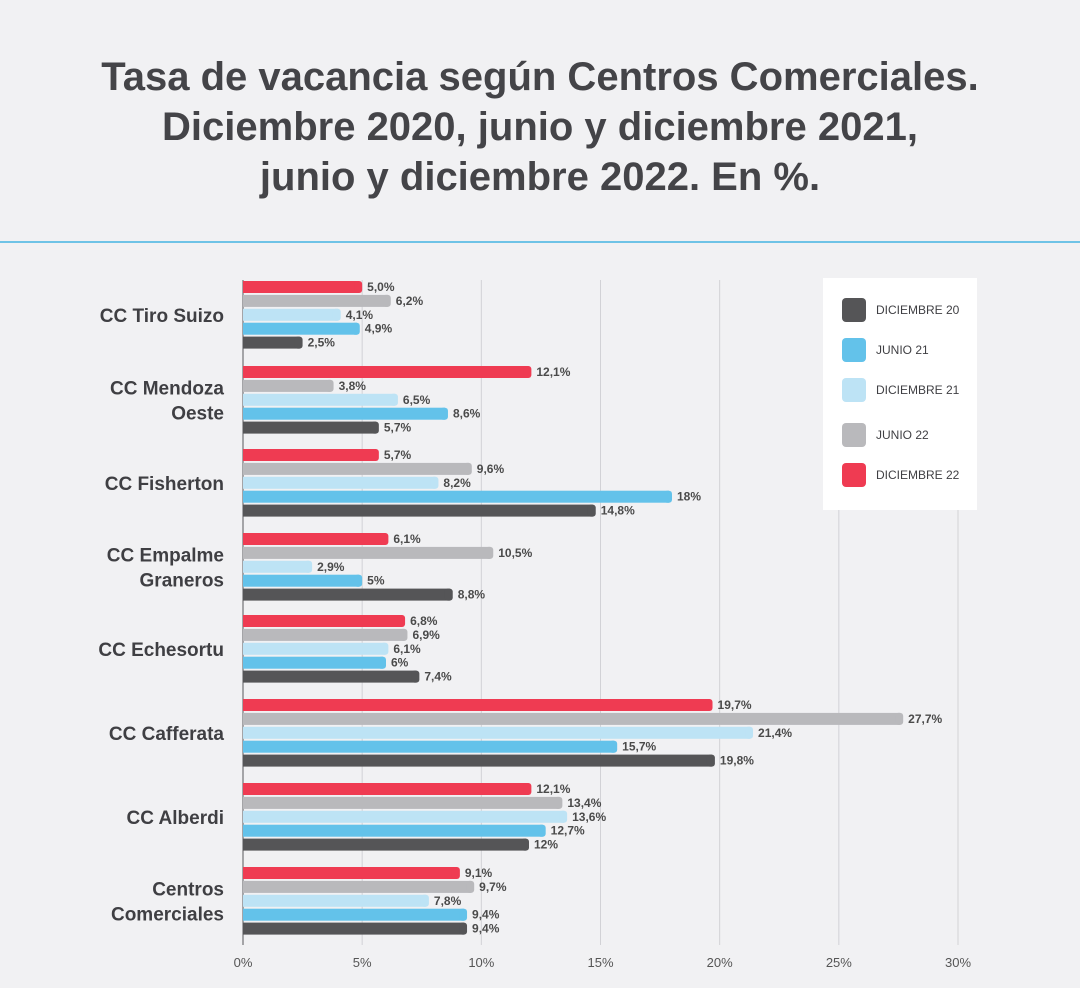  Describe the element at coordinates (322, 343) in the screenshot. I see `data-label: 2,5%` at that location.